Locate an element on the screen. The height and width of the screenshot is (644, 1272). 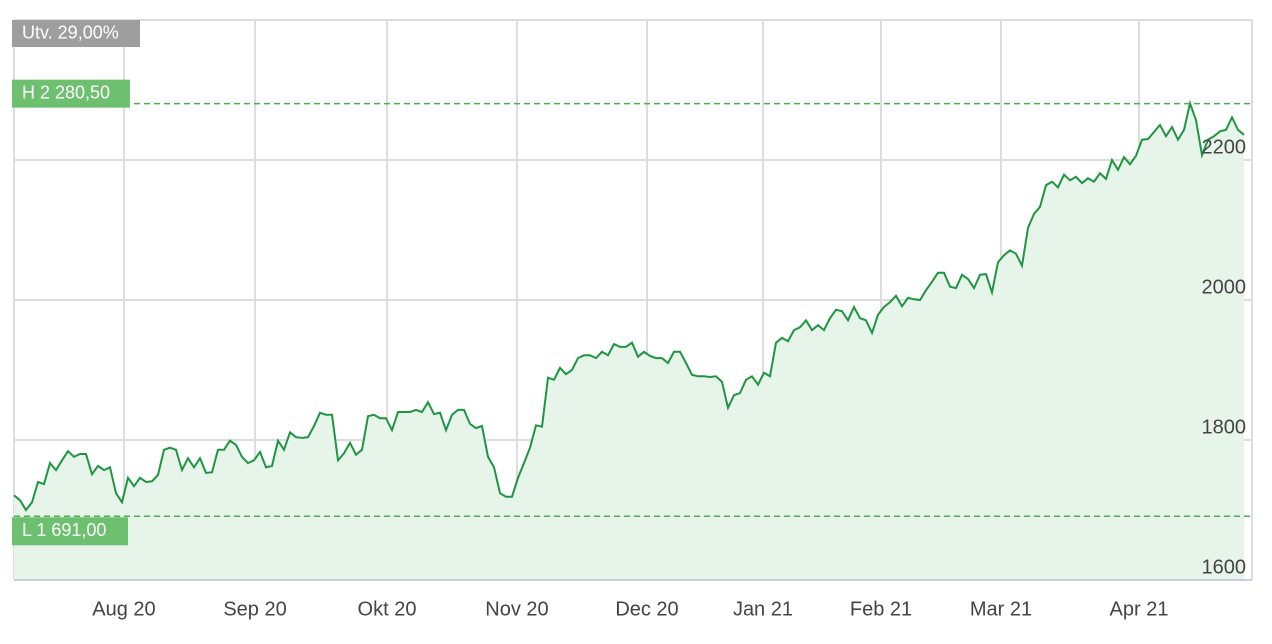
high-label: H 2 280,50 is located at coordinates (66, 92).